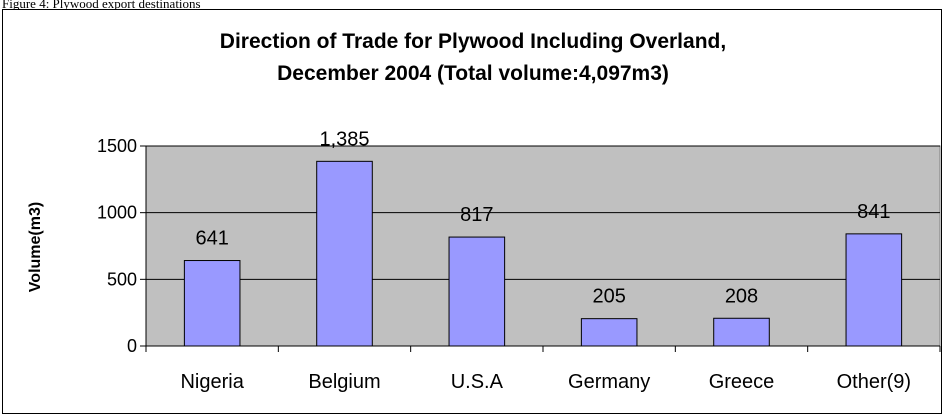 This screenshot has height=418, width=946. I want to click on x-tick-label: Germany, so click(609, 382).